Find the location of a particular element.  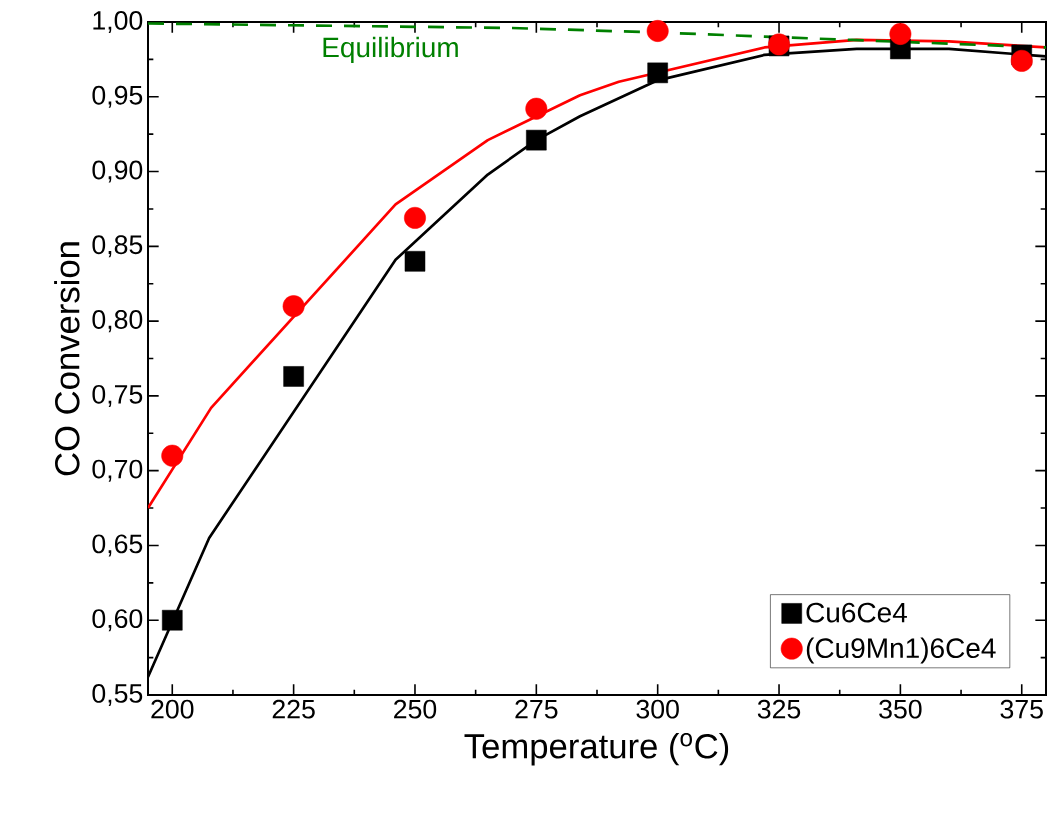

x-tick-label: 225 is located at coordinates (293, 709).